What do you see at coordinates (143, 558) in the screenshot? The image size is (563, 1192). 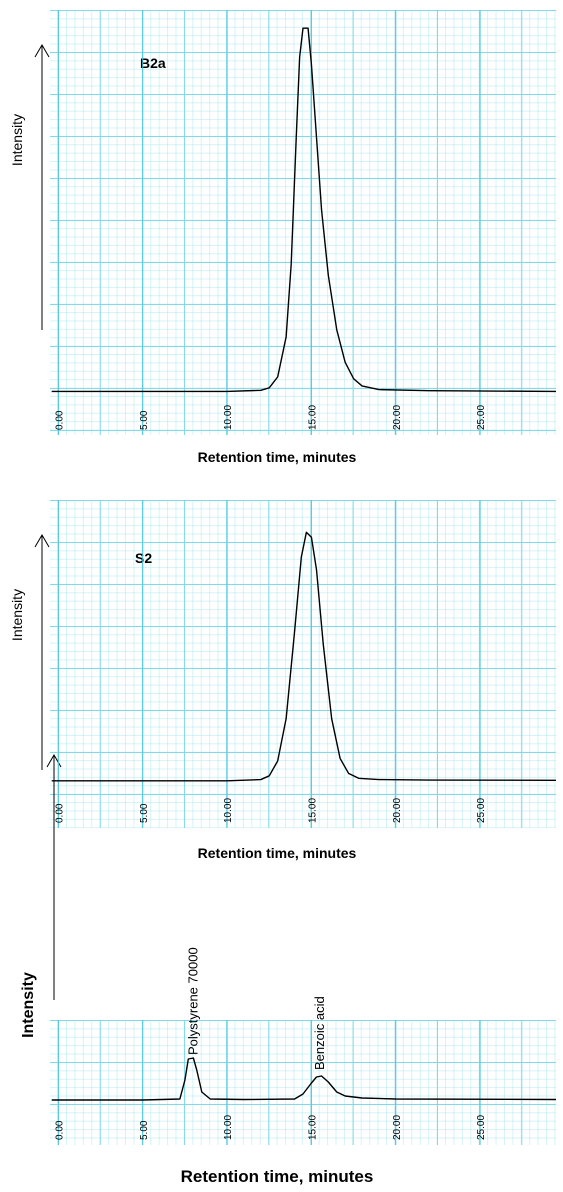 I see `chart-title: S2` at bounding box center [143, 558].